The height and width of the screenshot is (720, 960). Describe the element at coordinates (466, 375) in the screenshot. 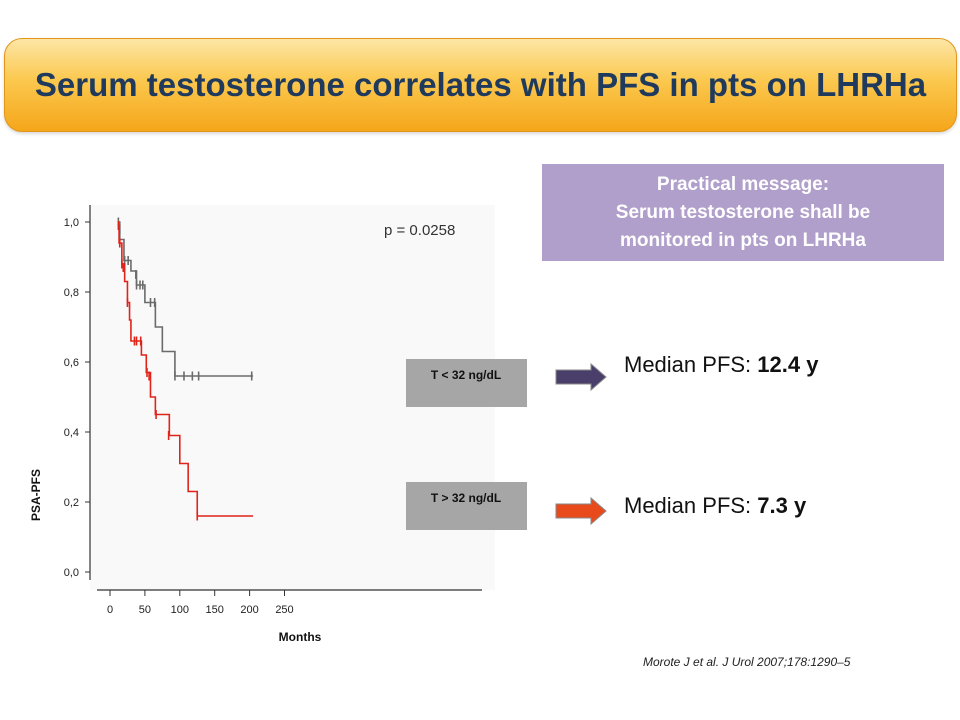

I see `legend-label: T < 32 ng/dL` at that location.